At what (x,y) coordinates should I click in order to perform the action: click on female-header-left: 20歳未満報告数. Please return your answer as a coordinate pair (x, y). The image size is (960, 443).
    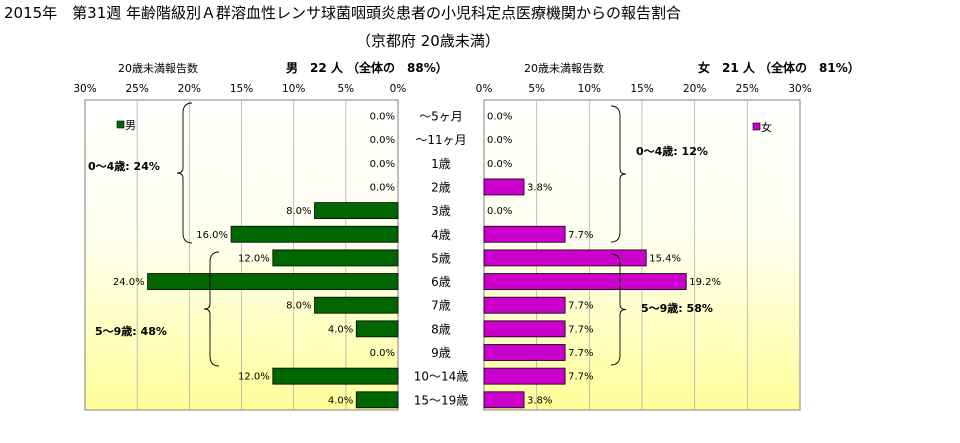
    Looking at the image, I should click on (564, 68).